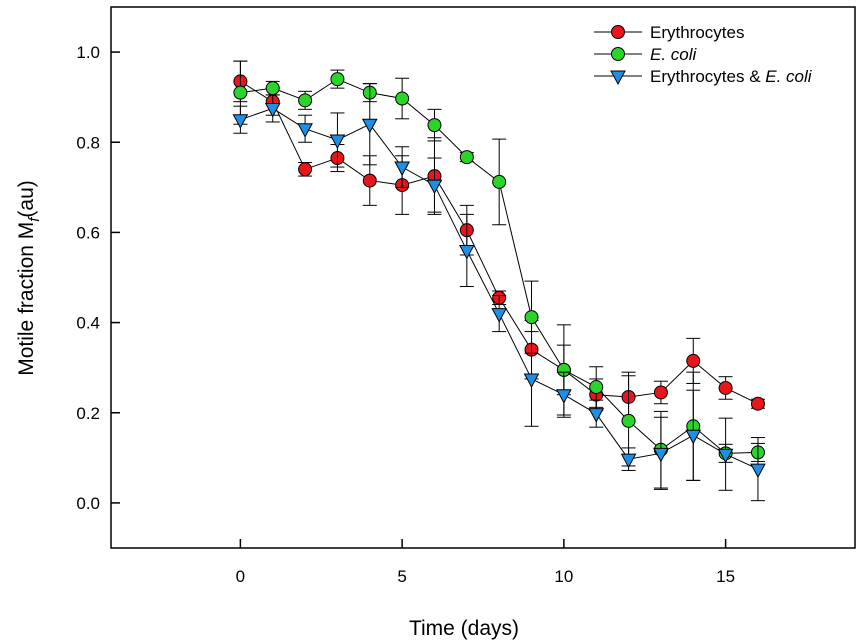 The image size is (857, 644). What do you see at coordinates (401, 576) in the screenshot?
I see `x-tick-label: 5` at bounding box center [401, 576].